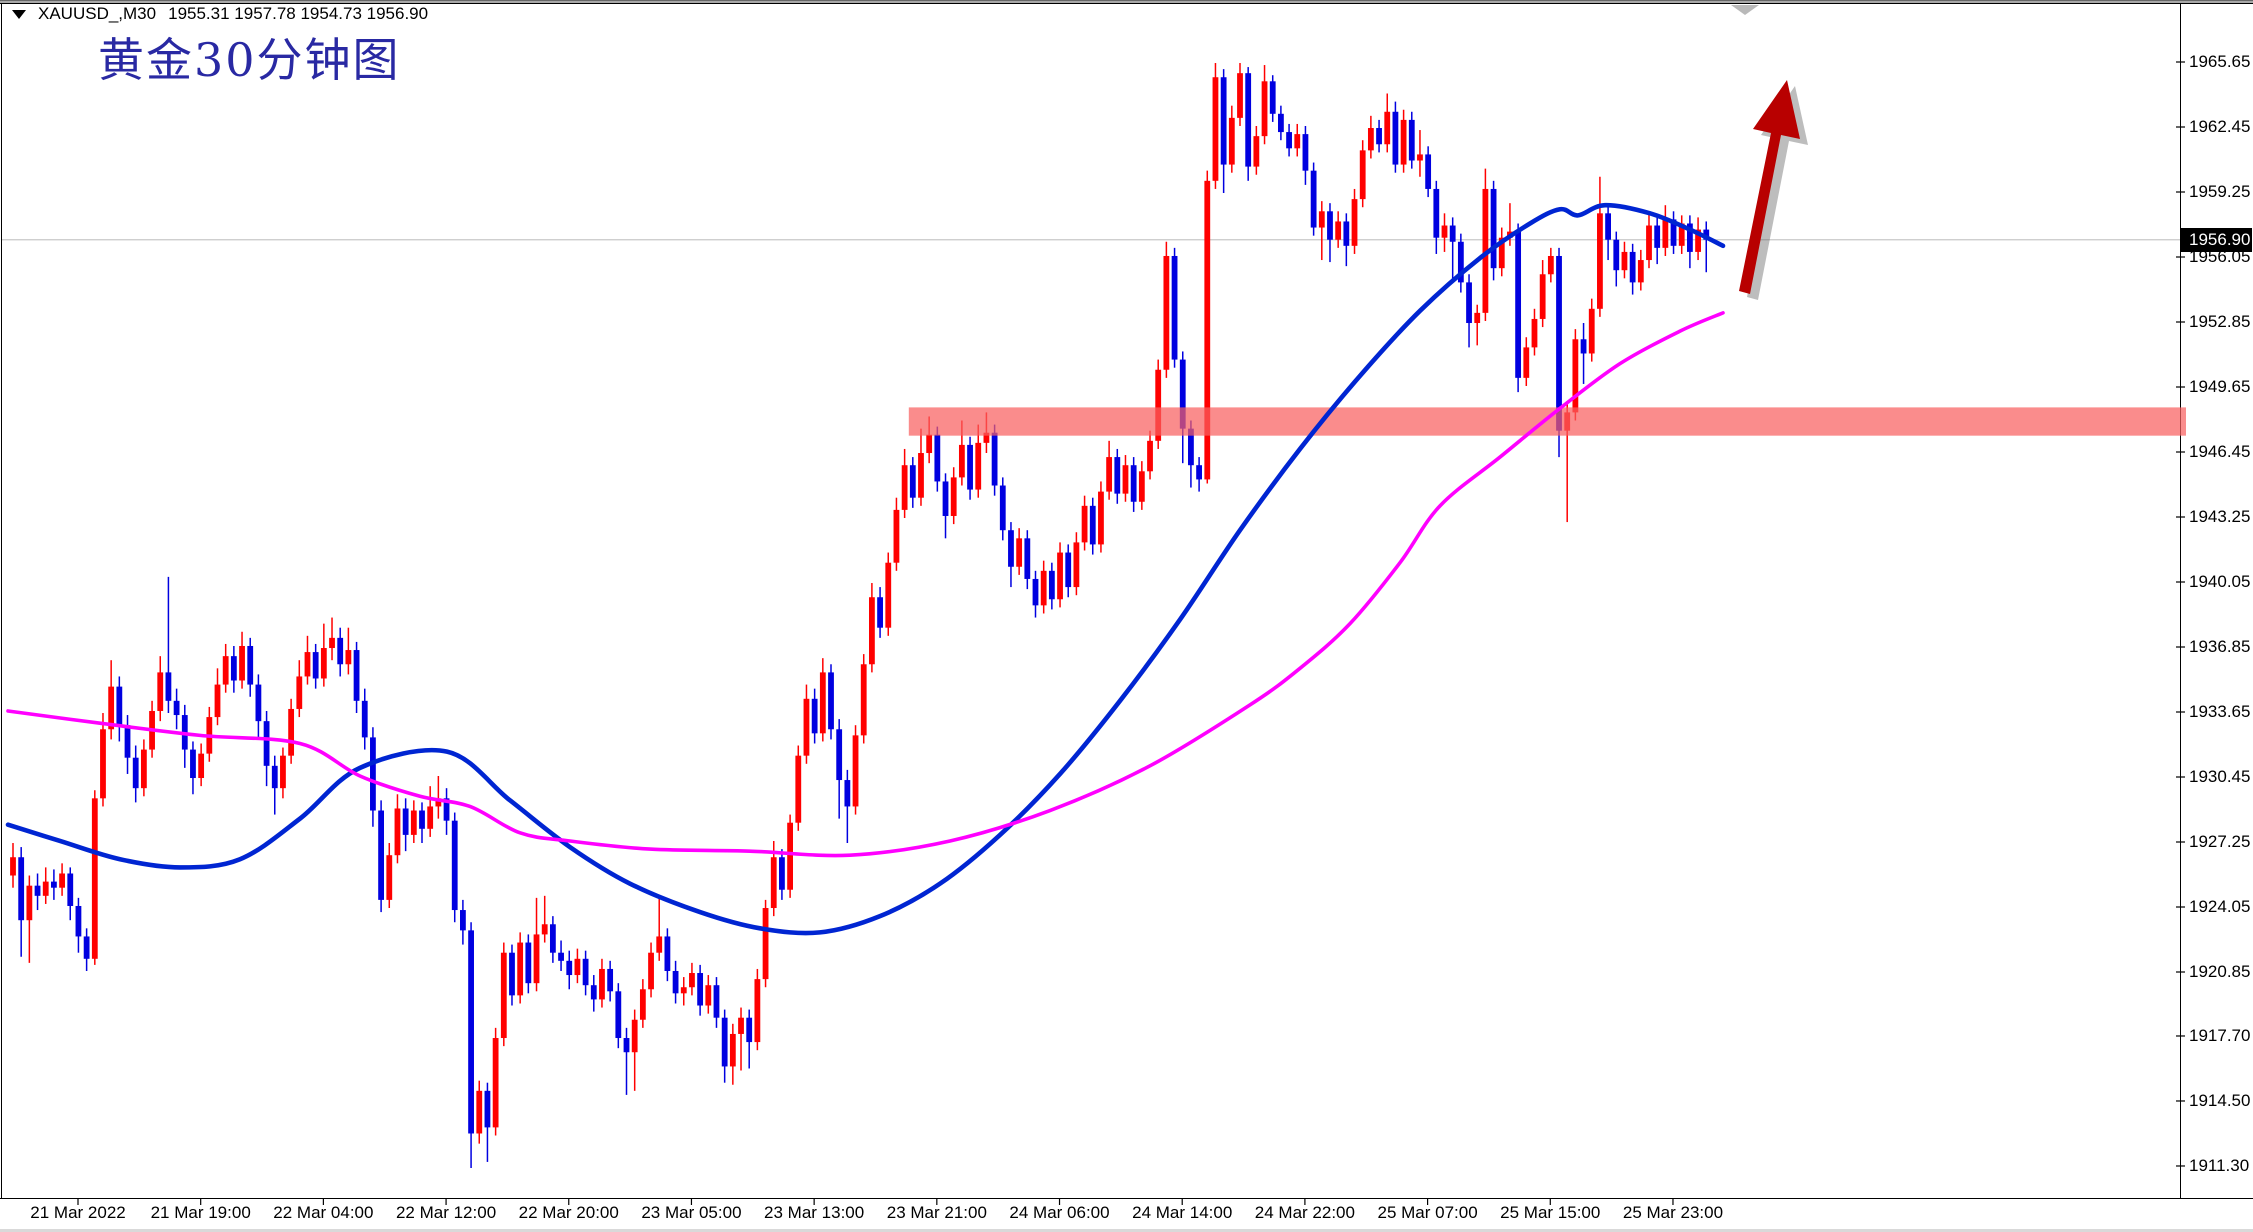 This screenshot has height=1232, width=2253. Describe the element at coordinates (2220, 1035) in the screenshot. I see `y-axis-label: 1917.70` at that location.